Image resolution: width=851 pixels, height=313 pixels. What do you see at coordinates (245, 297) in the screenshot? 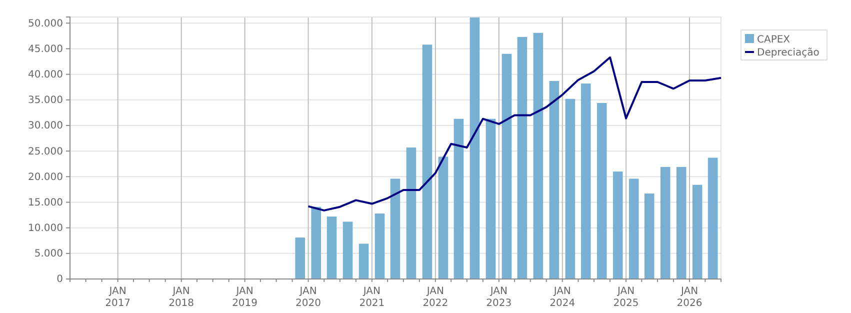
I see `x-tick-label: JAN 2019` at bounding box center [245, 297].